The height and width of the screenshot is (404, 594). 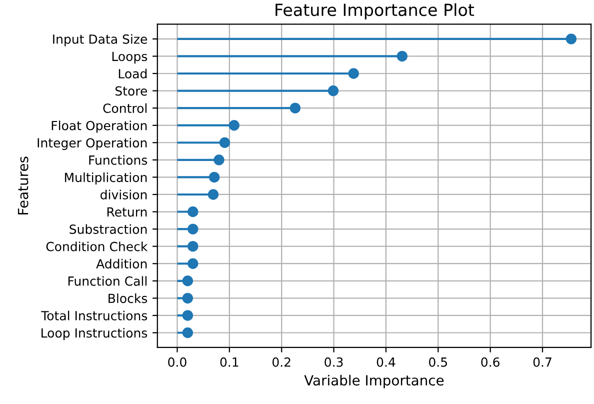 What do you see at coordinates (100, 40) in the screenshot?
I see `y-tick-label: Input Data Size` at bounding box center [100, 40].